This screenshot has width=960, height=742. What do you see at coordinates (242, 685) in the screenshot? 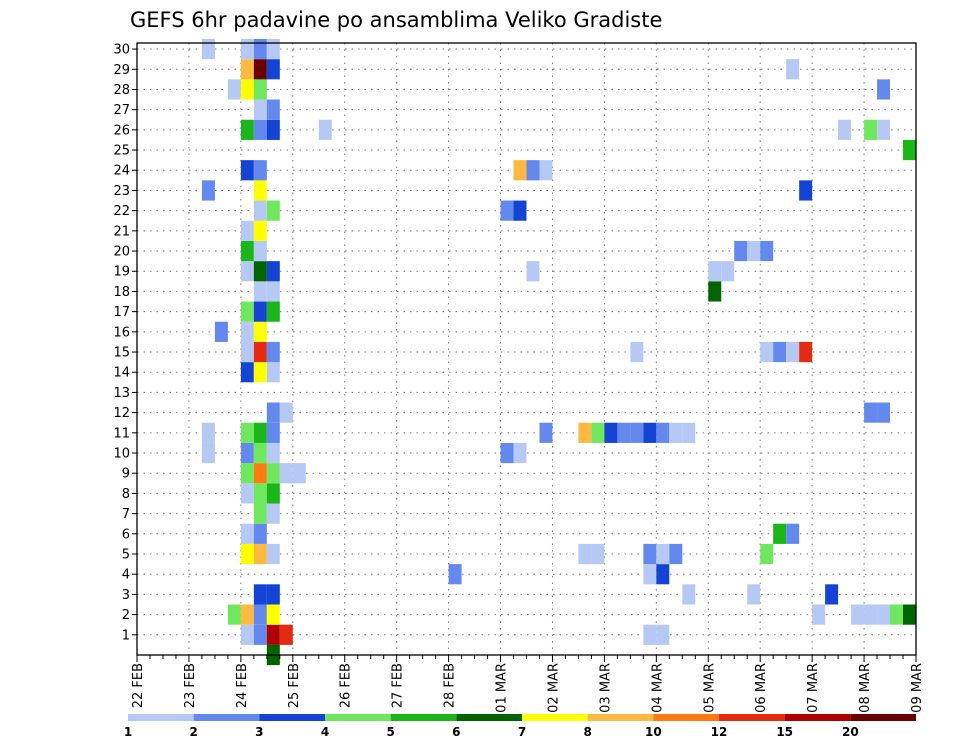
I see `x-tick-label: 24 FEB` at bounding box center [242, 685].